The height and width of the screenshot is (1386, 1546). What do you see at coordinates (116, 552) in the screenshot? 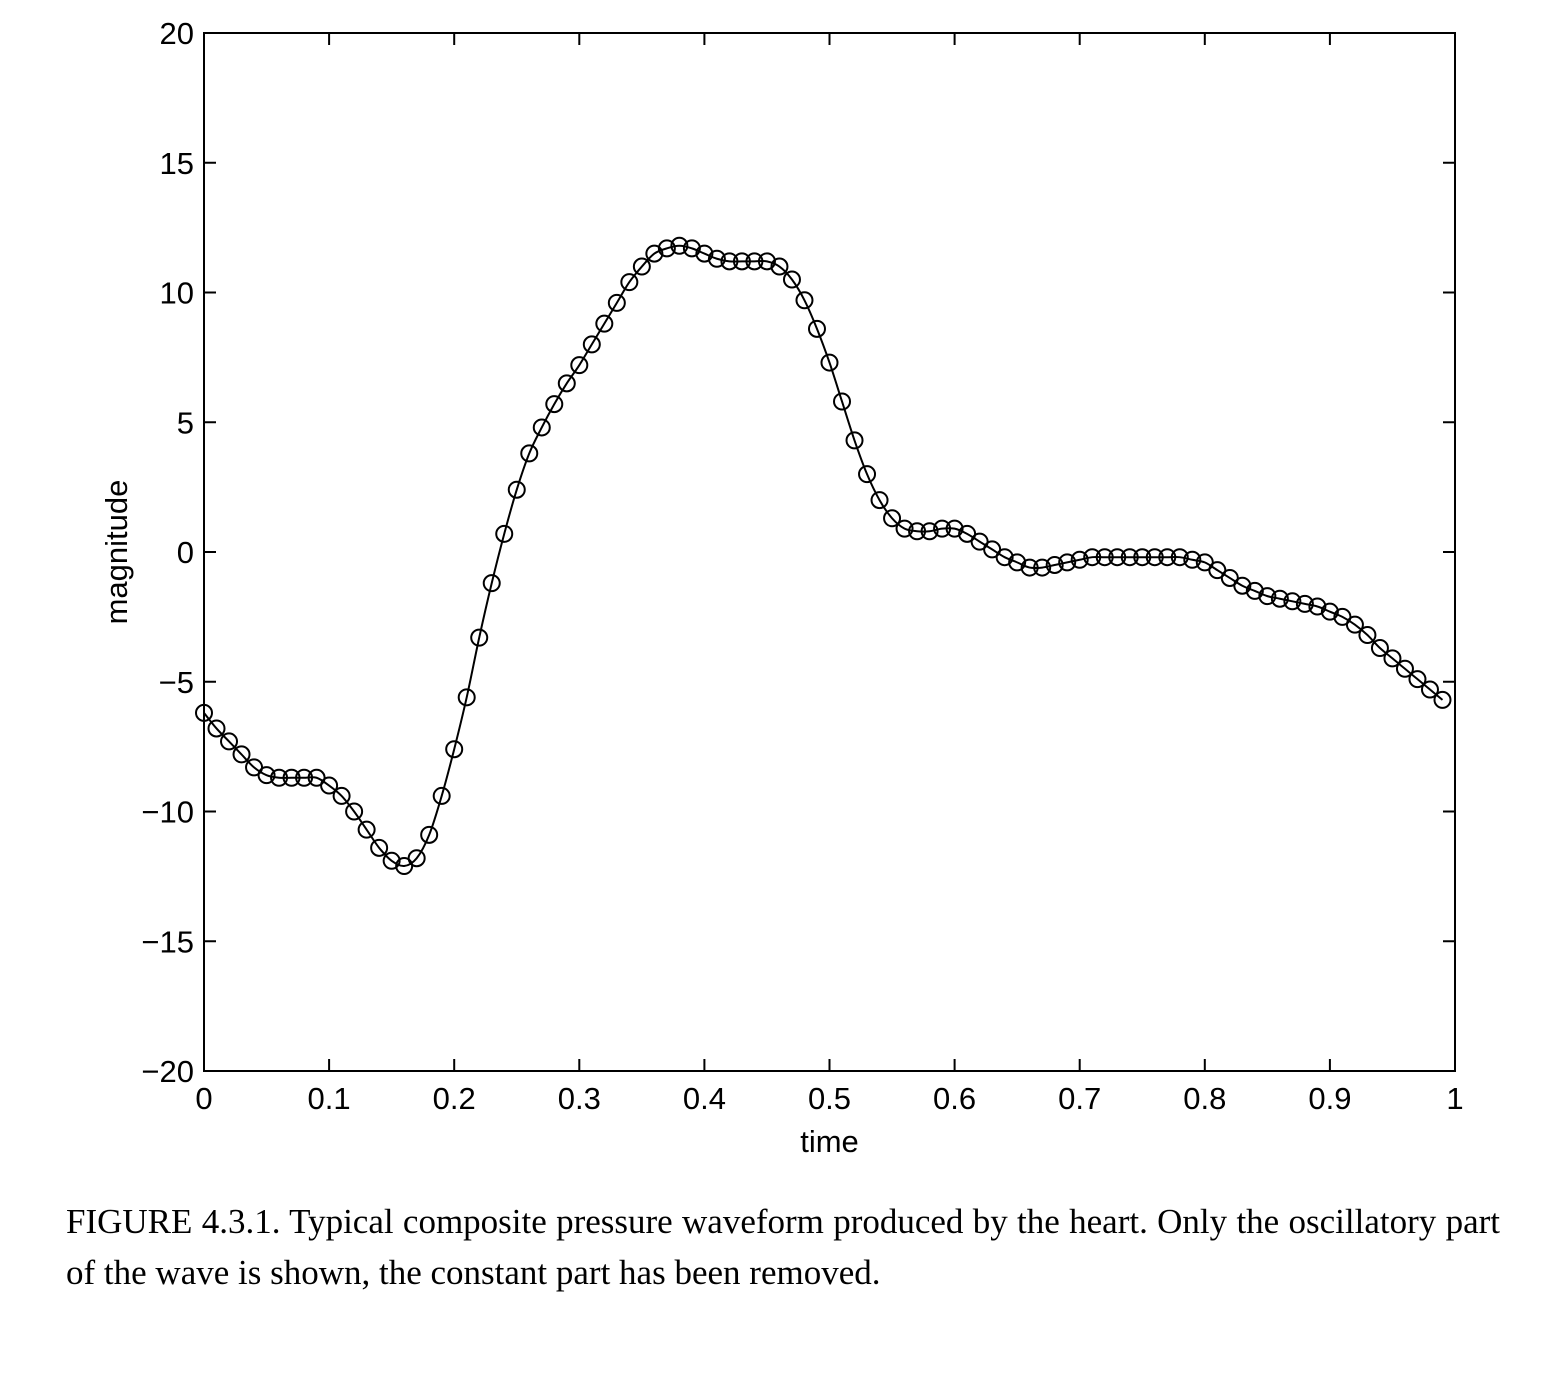
I see `y-axis-title: magnitude` at bounding box center [116, 552].